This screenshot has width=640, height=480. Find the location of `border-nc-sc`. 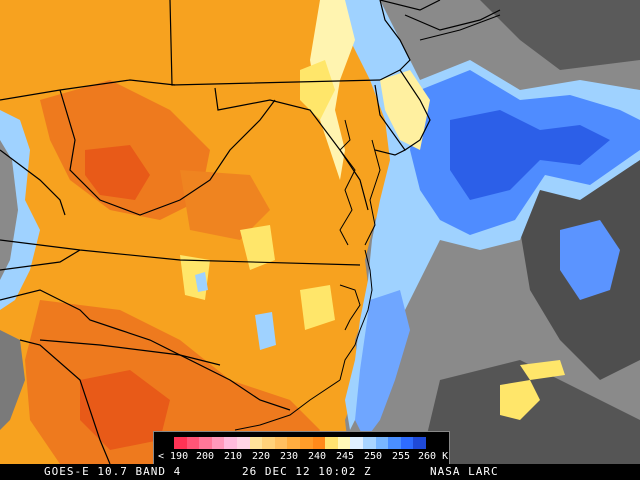

border-nc-sc is located at coordinates (165, 375).